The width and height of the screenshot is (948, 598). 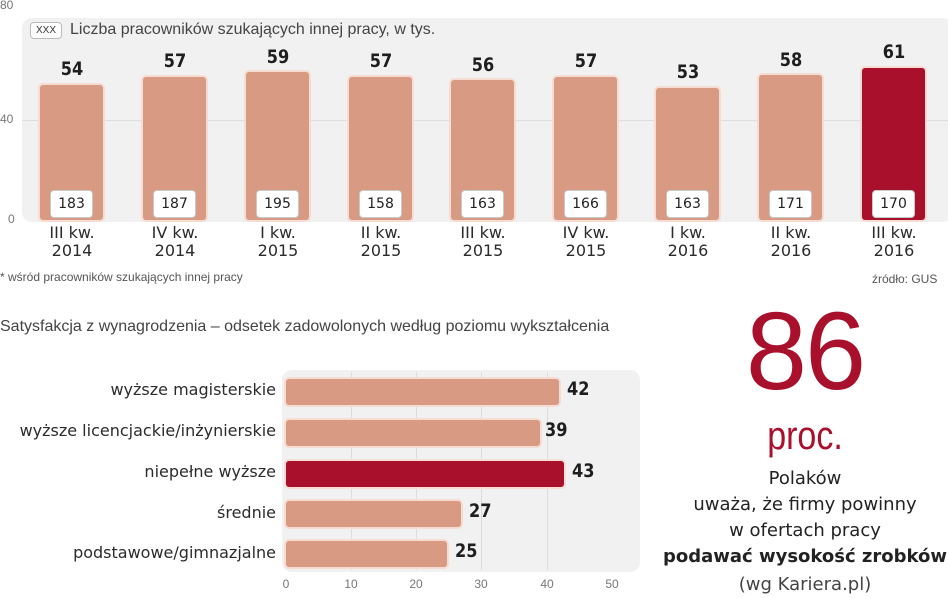 What do you see at coordinates (790, 204) in the screenshot?
I see `count-box: 171` at bounding box center [790, 204].